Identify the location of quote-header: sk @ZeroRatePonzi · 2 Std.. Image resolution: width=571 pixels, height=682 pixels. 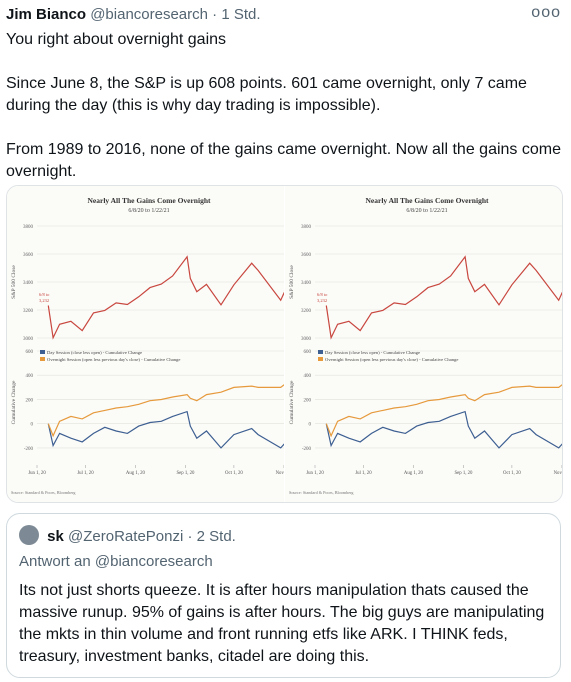
(127, 536).